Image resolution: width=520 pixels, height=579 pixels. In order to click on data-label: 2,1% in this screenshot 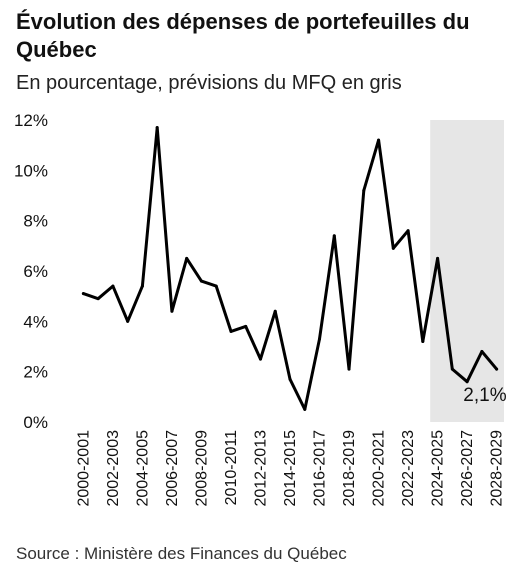, I will do `click(484, 395)`.